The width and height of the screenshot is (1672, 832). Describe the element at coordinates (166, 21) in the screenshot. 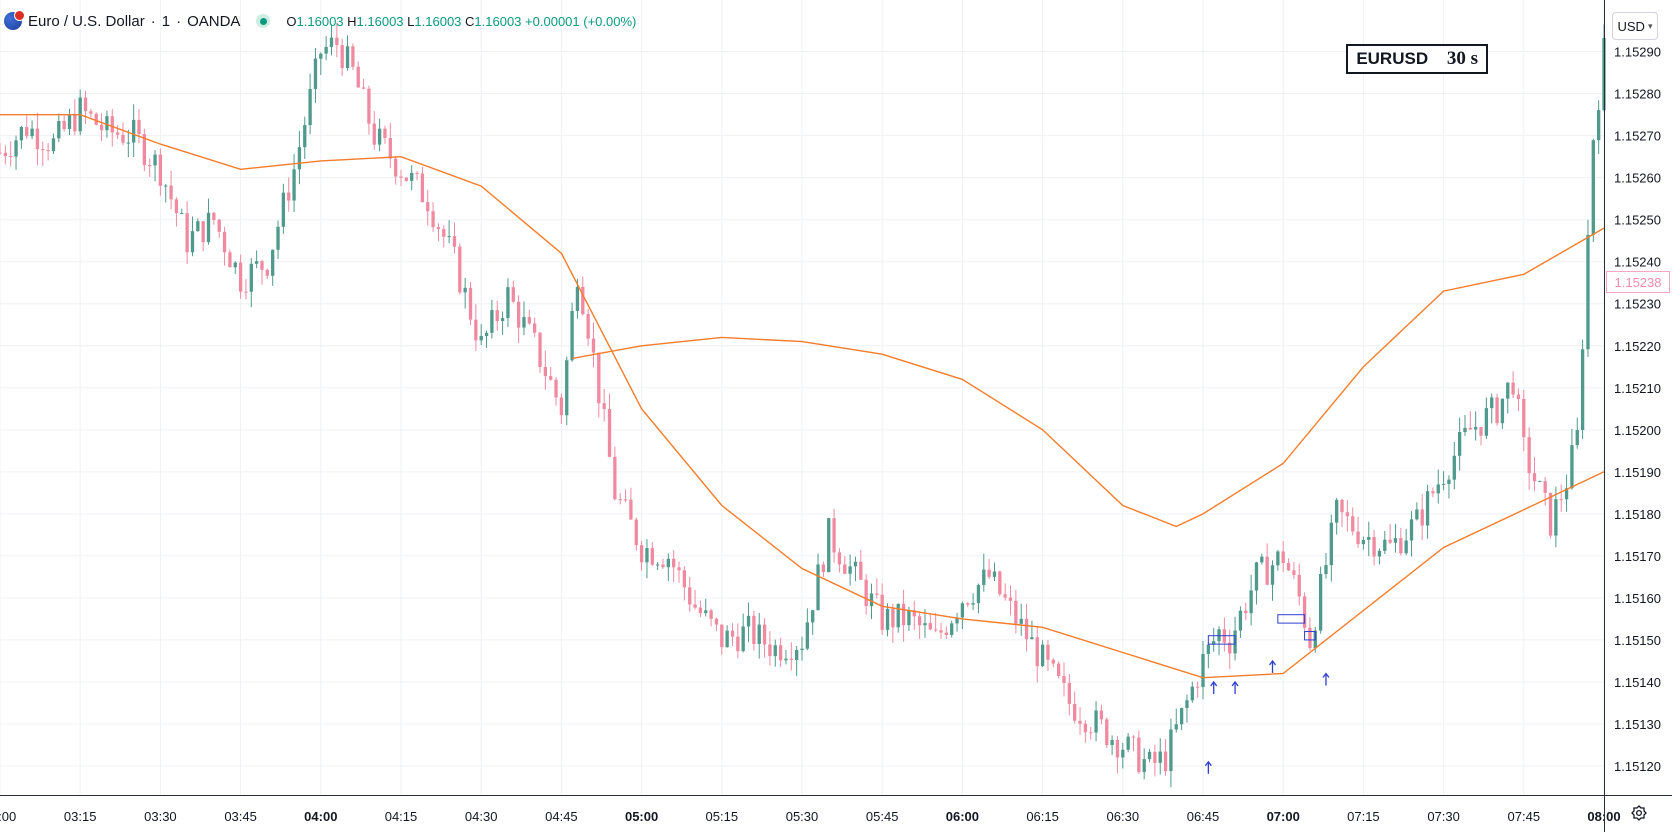

I see `interval-label: 1` at that location.